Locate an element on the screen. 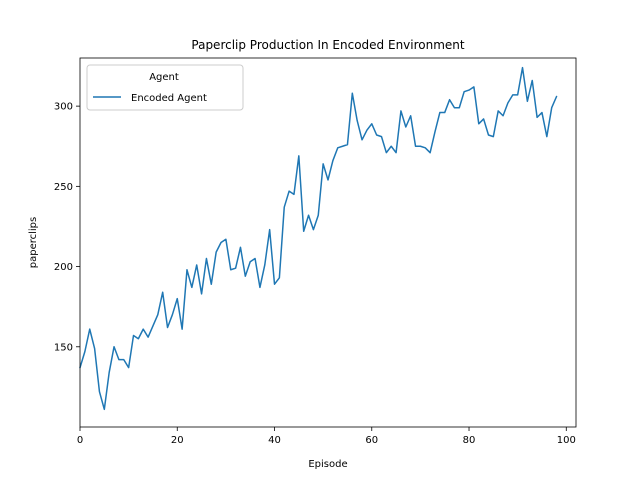  legend: Agent Encoded Agent is located at coordinates (165, 87).